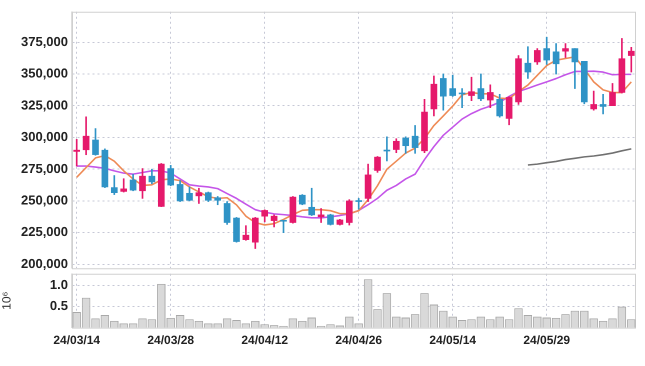 The image size is (645, 366). I want to click on y-tick-label: 300,000, so click(44, 136).